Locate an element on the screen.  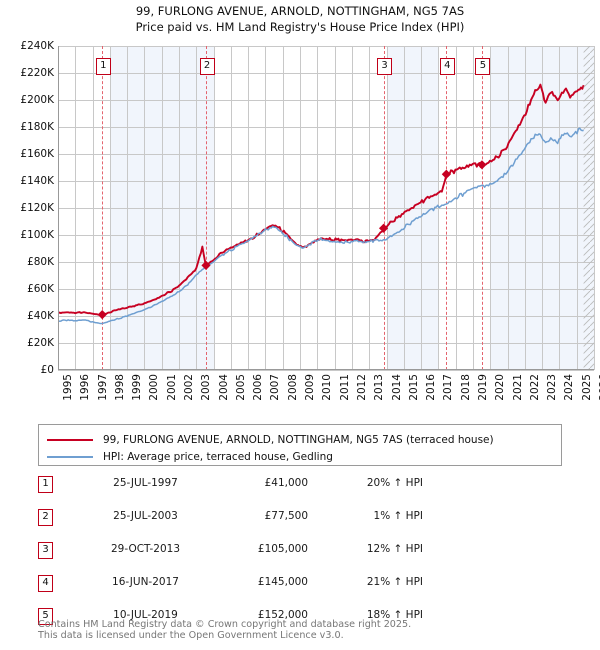
table-row: 2 25-JUL-2003 £77,500 1% ↑ HPI is located at coordinates (248, 523).